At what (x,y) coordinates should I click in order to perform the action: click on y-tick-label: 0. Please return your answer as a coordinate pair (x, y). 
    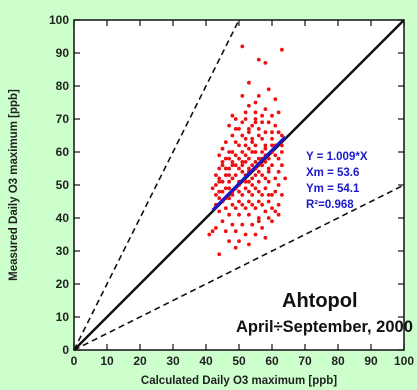
    Looking at the image, I should click on (65, 350).